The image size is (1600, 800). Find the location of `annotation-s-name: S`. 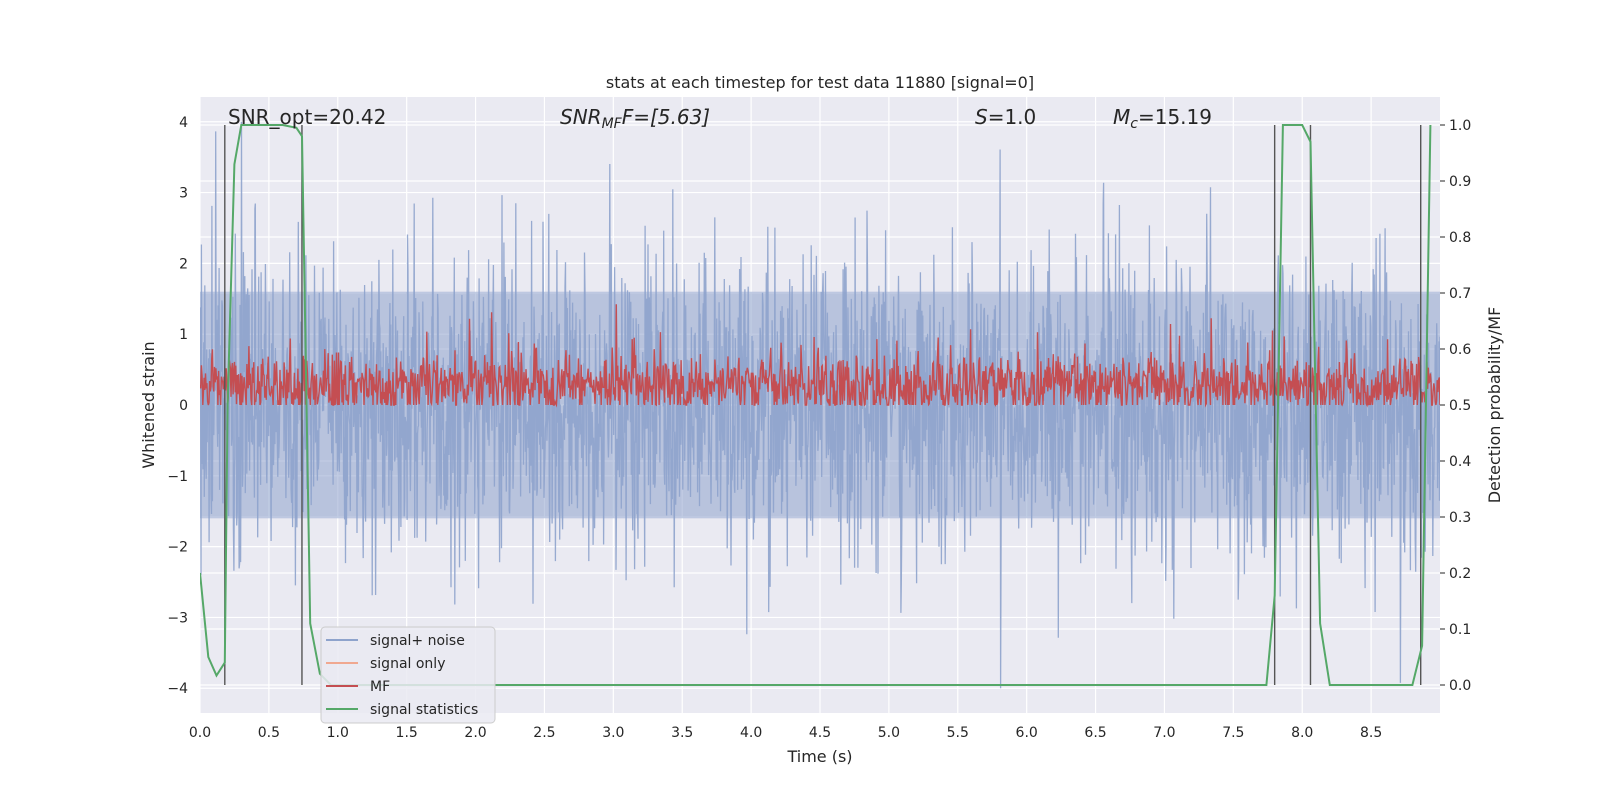

annotation-s-name: S is located at coordinates (981, 117).